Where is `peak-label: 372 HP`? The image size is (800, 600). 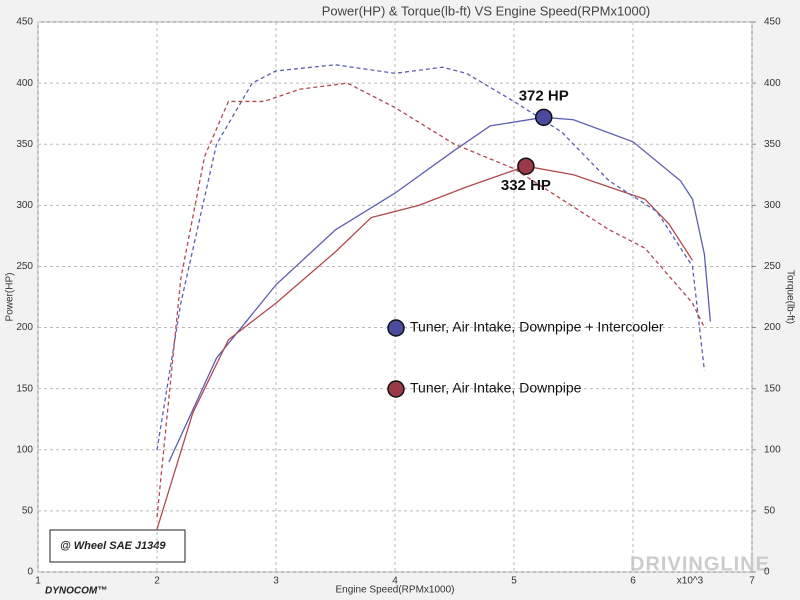
peak-label: 372 HP is located at coordinates (544, 95).